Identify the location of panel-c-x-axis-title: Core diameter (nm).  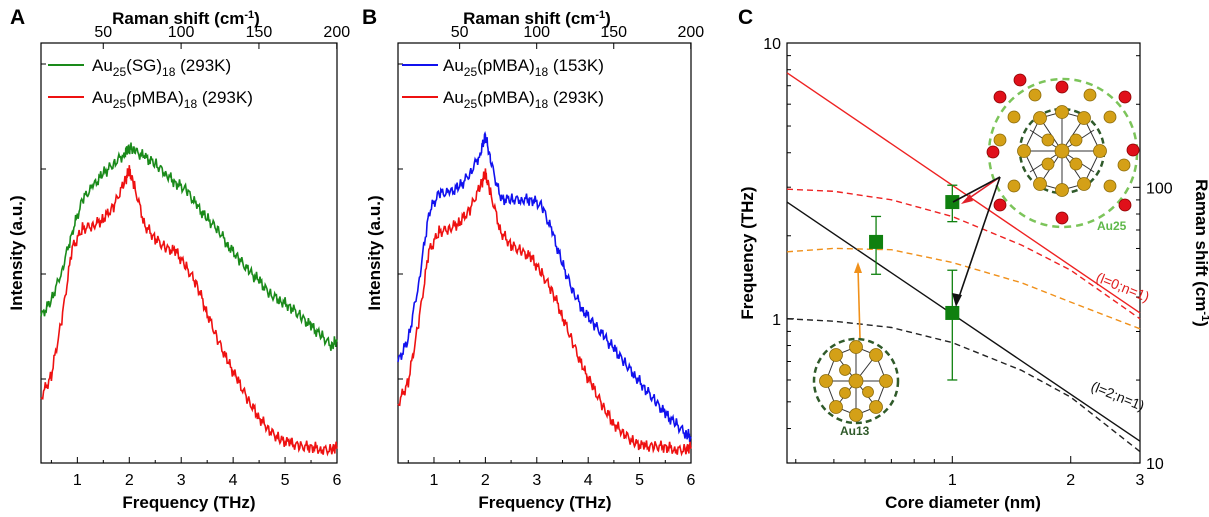
(963, 502).